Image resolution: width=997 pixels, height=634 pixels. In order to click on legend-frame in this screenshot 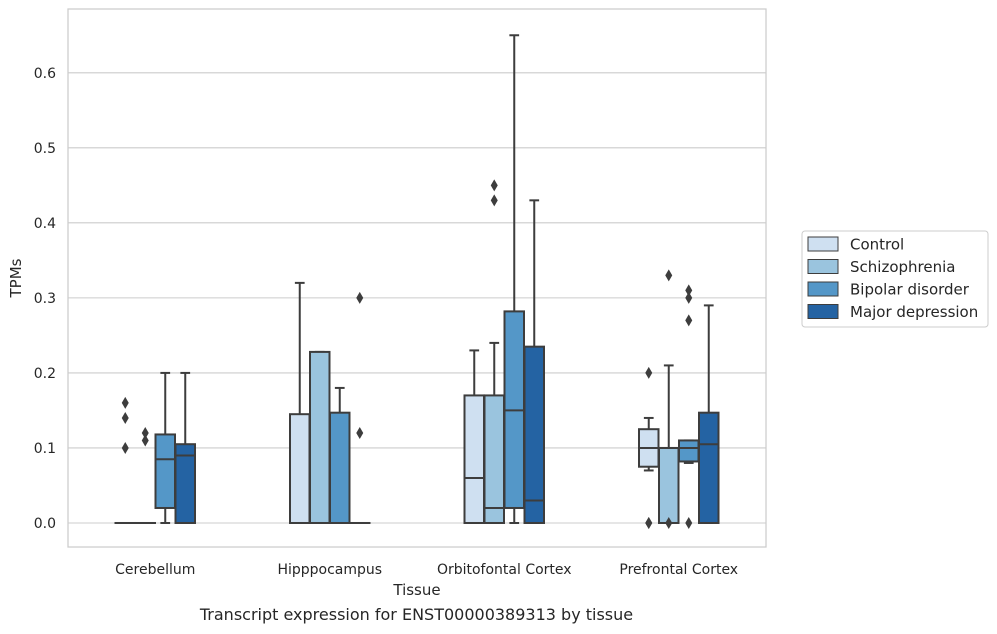, I will do `click(895, 279)`.